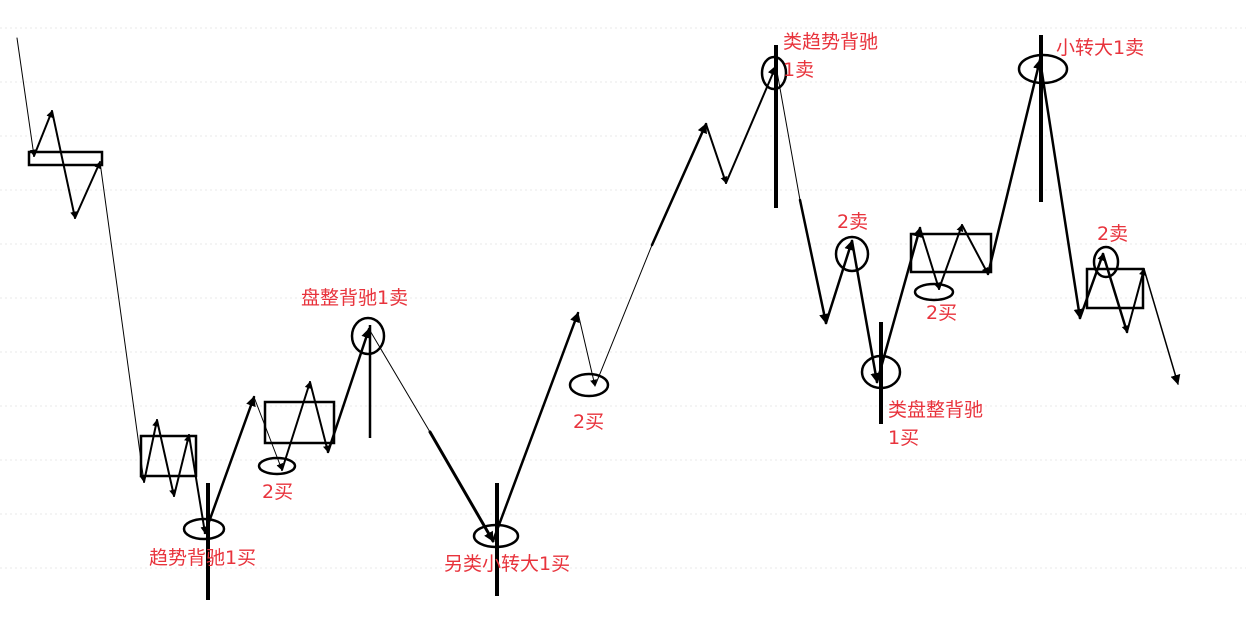  Describe the element at coordinates (831, 42) in the screenshot. I see `label-quasi-trend-div-line1: 类趋势背驰` at that location.